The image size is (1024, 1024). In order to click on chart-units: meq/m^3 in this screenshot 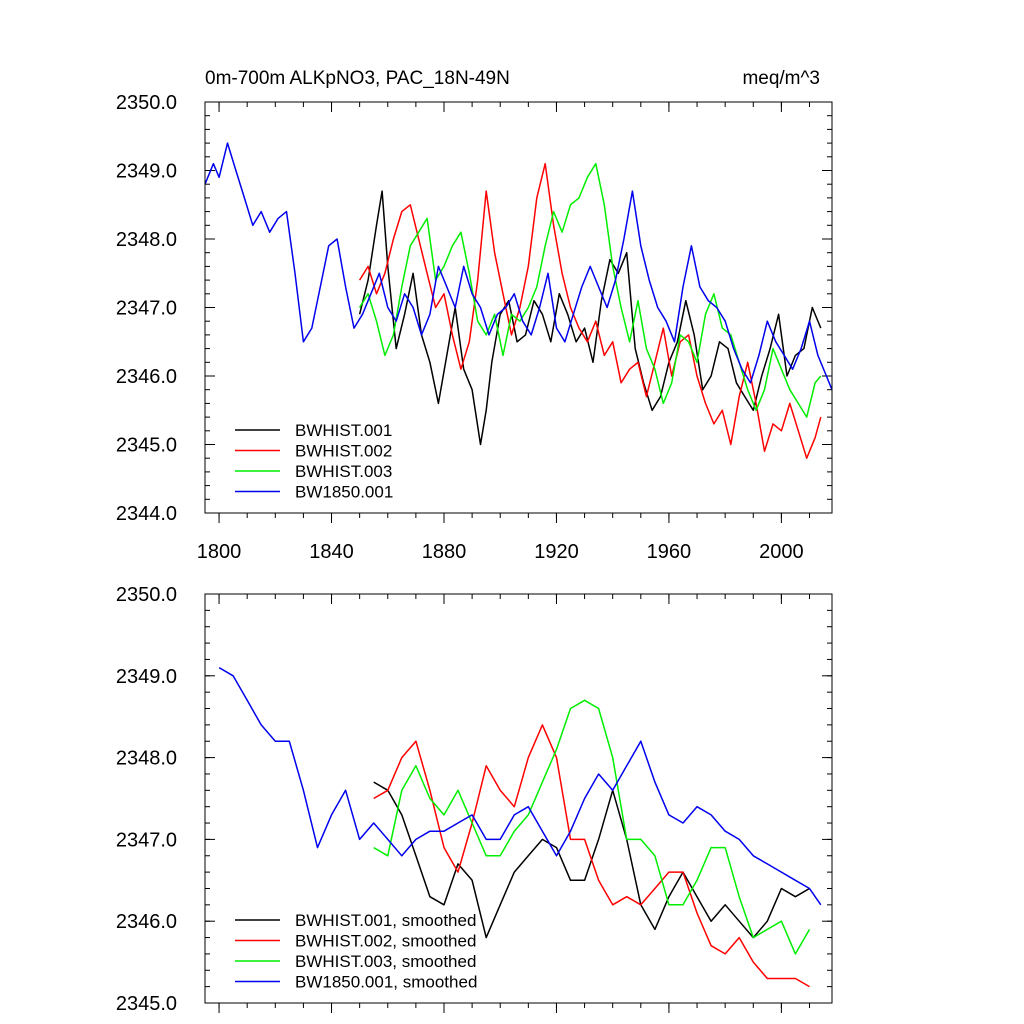, I will do `click(781, 78)`.